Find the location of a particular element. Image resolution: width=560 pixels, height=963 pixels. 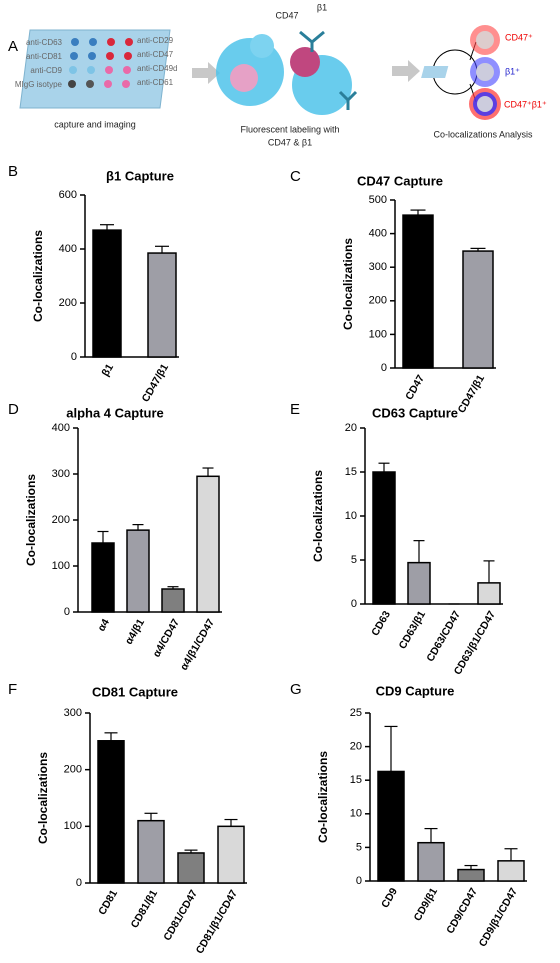

step-caption: Fluorescent labeling with is located at coordinates (289, 129).